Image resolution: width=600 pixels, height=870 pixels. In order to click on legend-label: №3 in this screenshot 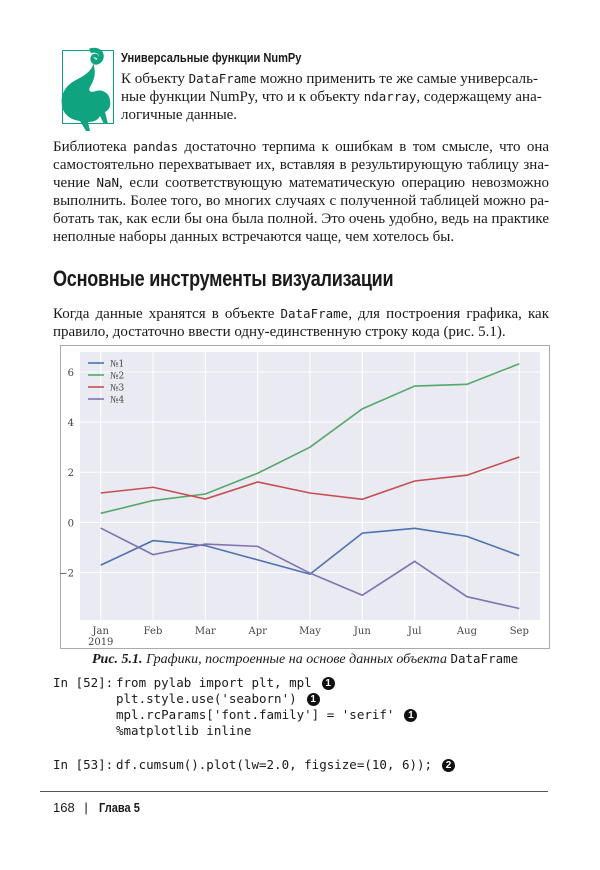, I will do `click(117, 389)`.